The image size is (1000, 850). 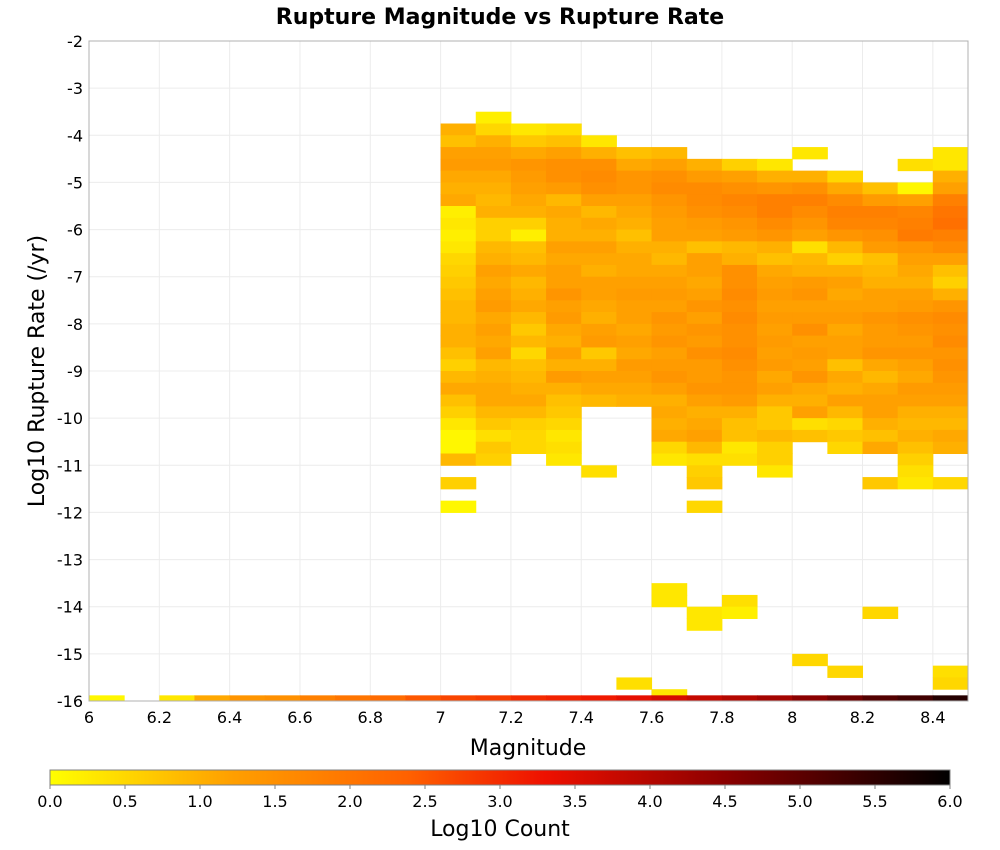 I want to click on colorbar-tick-label: 2.0, so click(x=349, y=801).